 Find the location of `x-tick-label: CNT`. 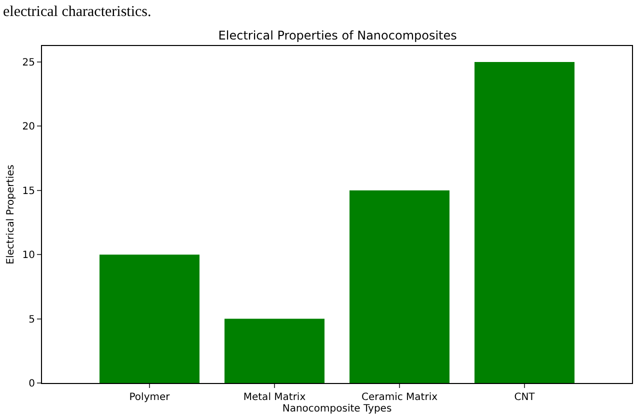

x-tick-label: CNT is located at coordinates (525, 397).